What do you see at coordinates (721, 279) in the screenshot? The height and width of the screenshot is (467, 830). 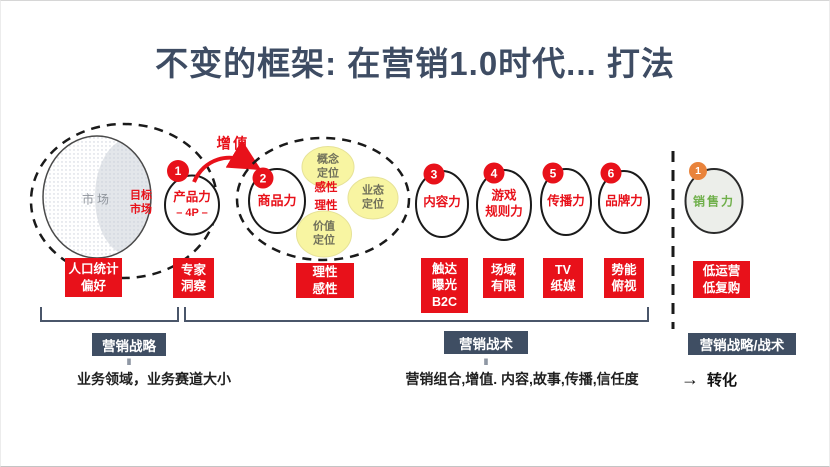 I see `sales-note: 低运营 低复购` at bounding box center [721, 279].